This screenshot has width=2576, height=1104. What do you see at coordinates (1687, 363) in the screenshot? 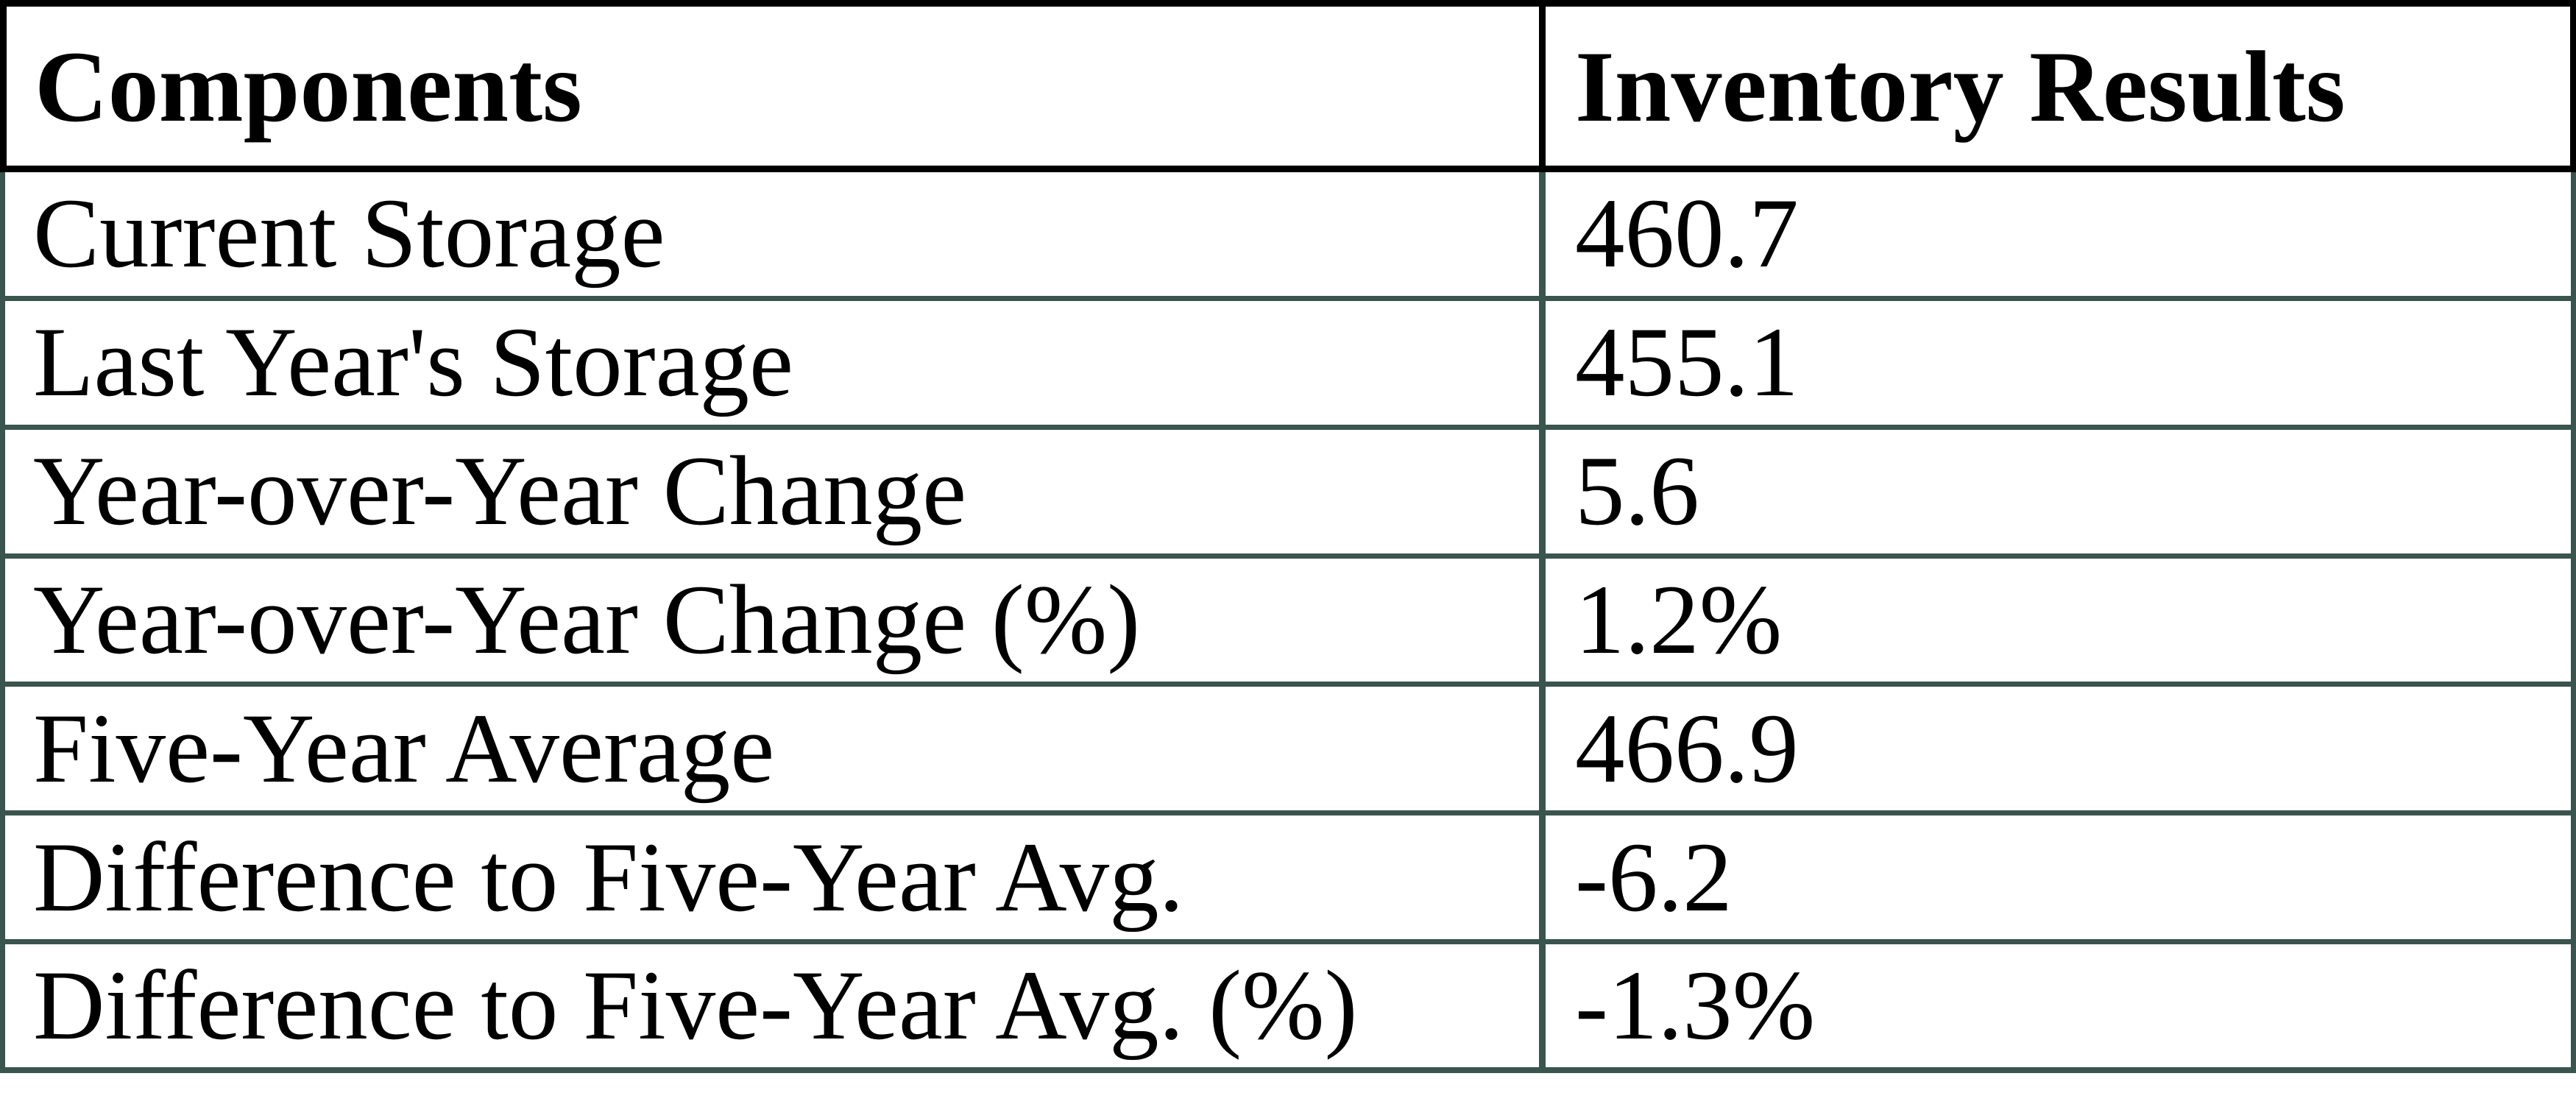
I see `result-value: 455.1` at bounding box center [1687, 363].